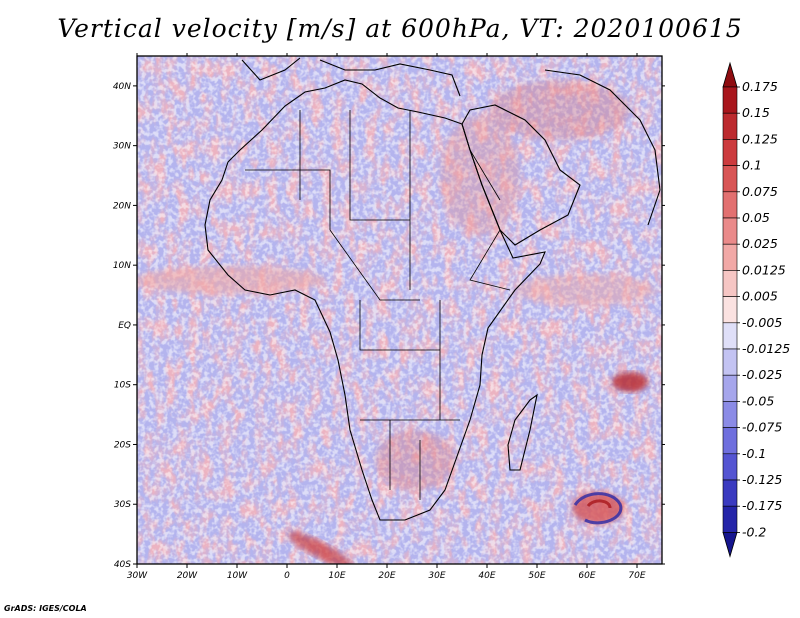  I want to click on colorbar-label: 0.175, so click(760, 86).